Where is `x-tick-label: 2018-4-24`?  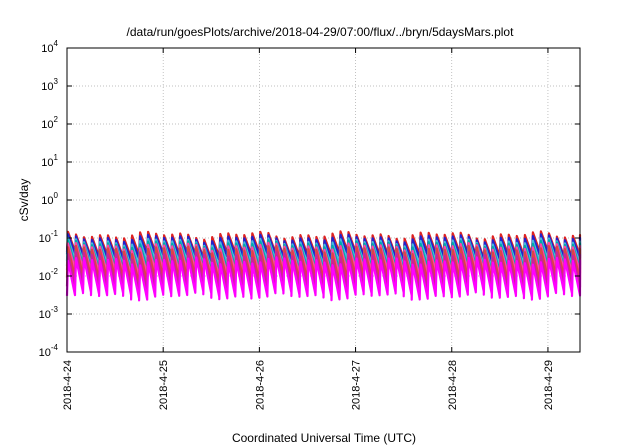 x-tick-label: 2018-4-24 is located at coordinates (68, 385).